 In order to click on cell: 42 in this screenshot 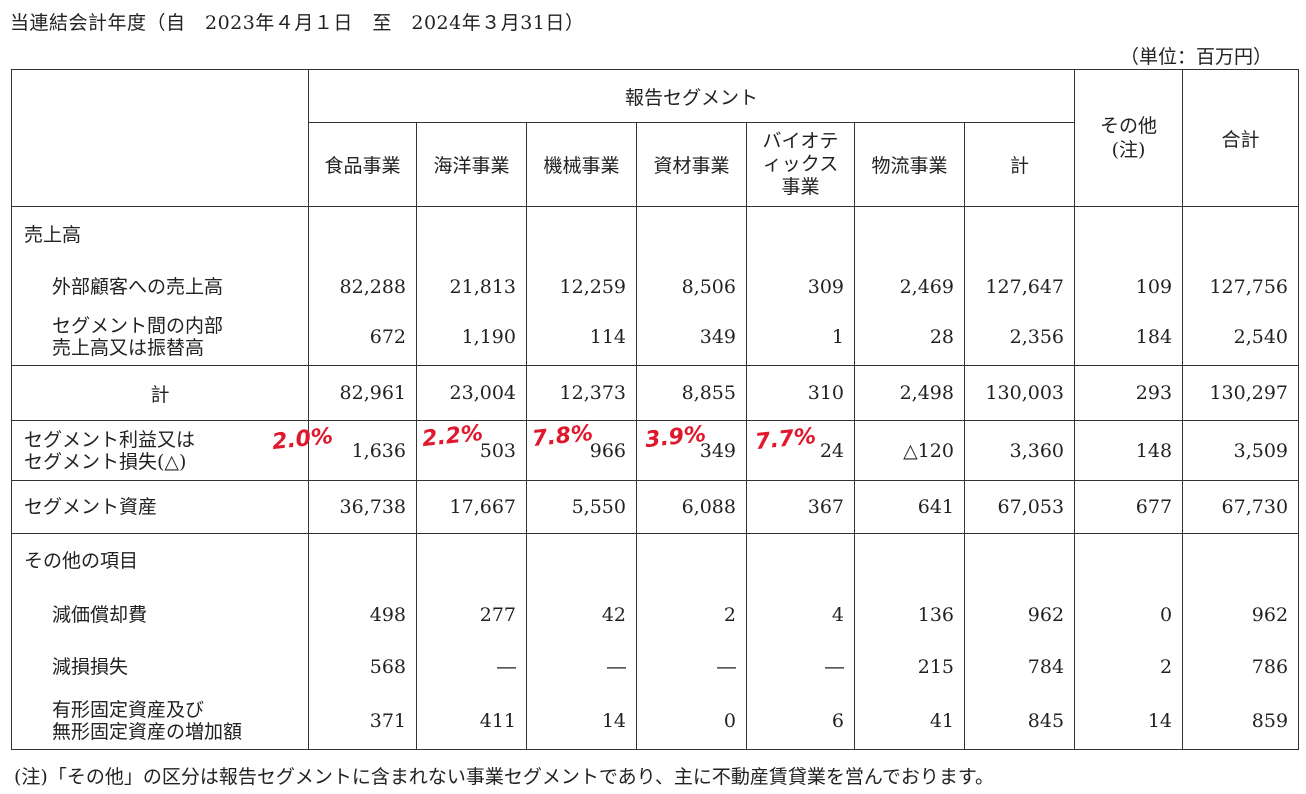, I will do `click(581, 614)`.